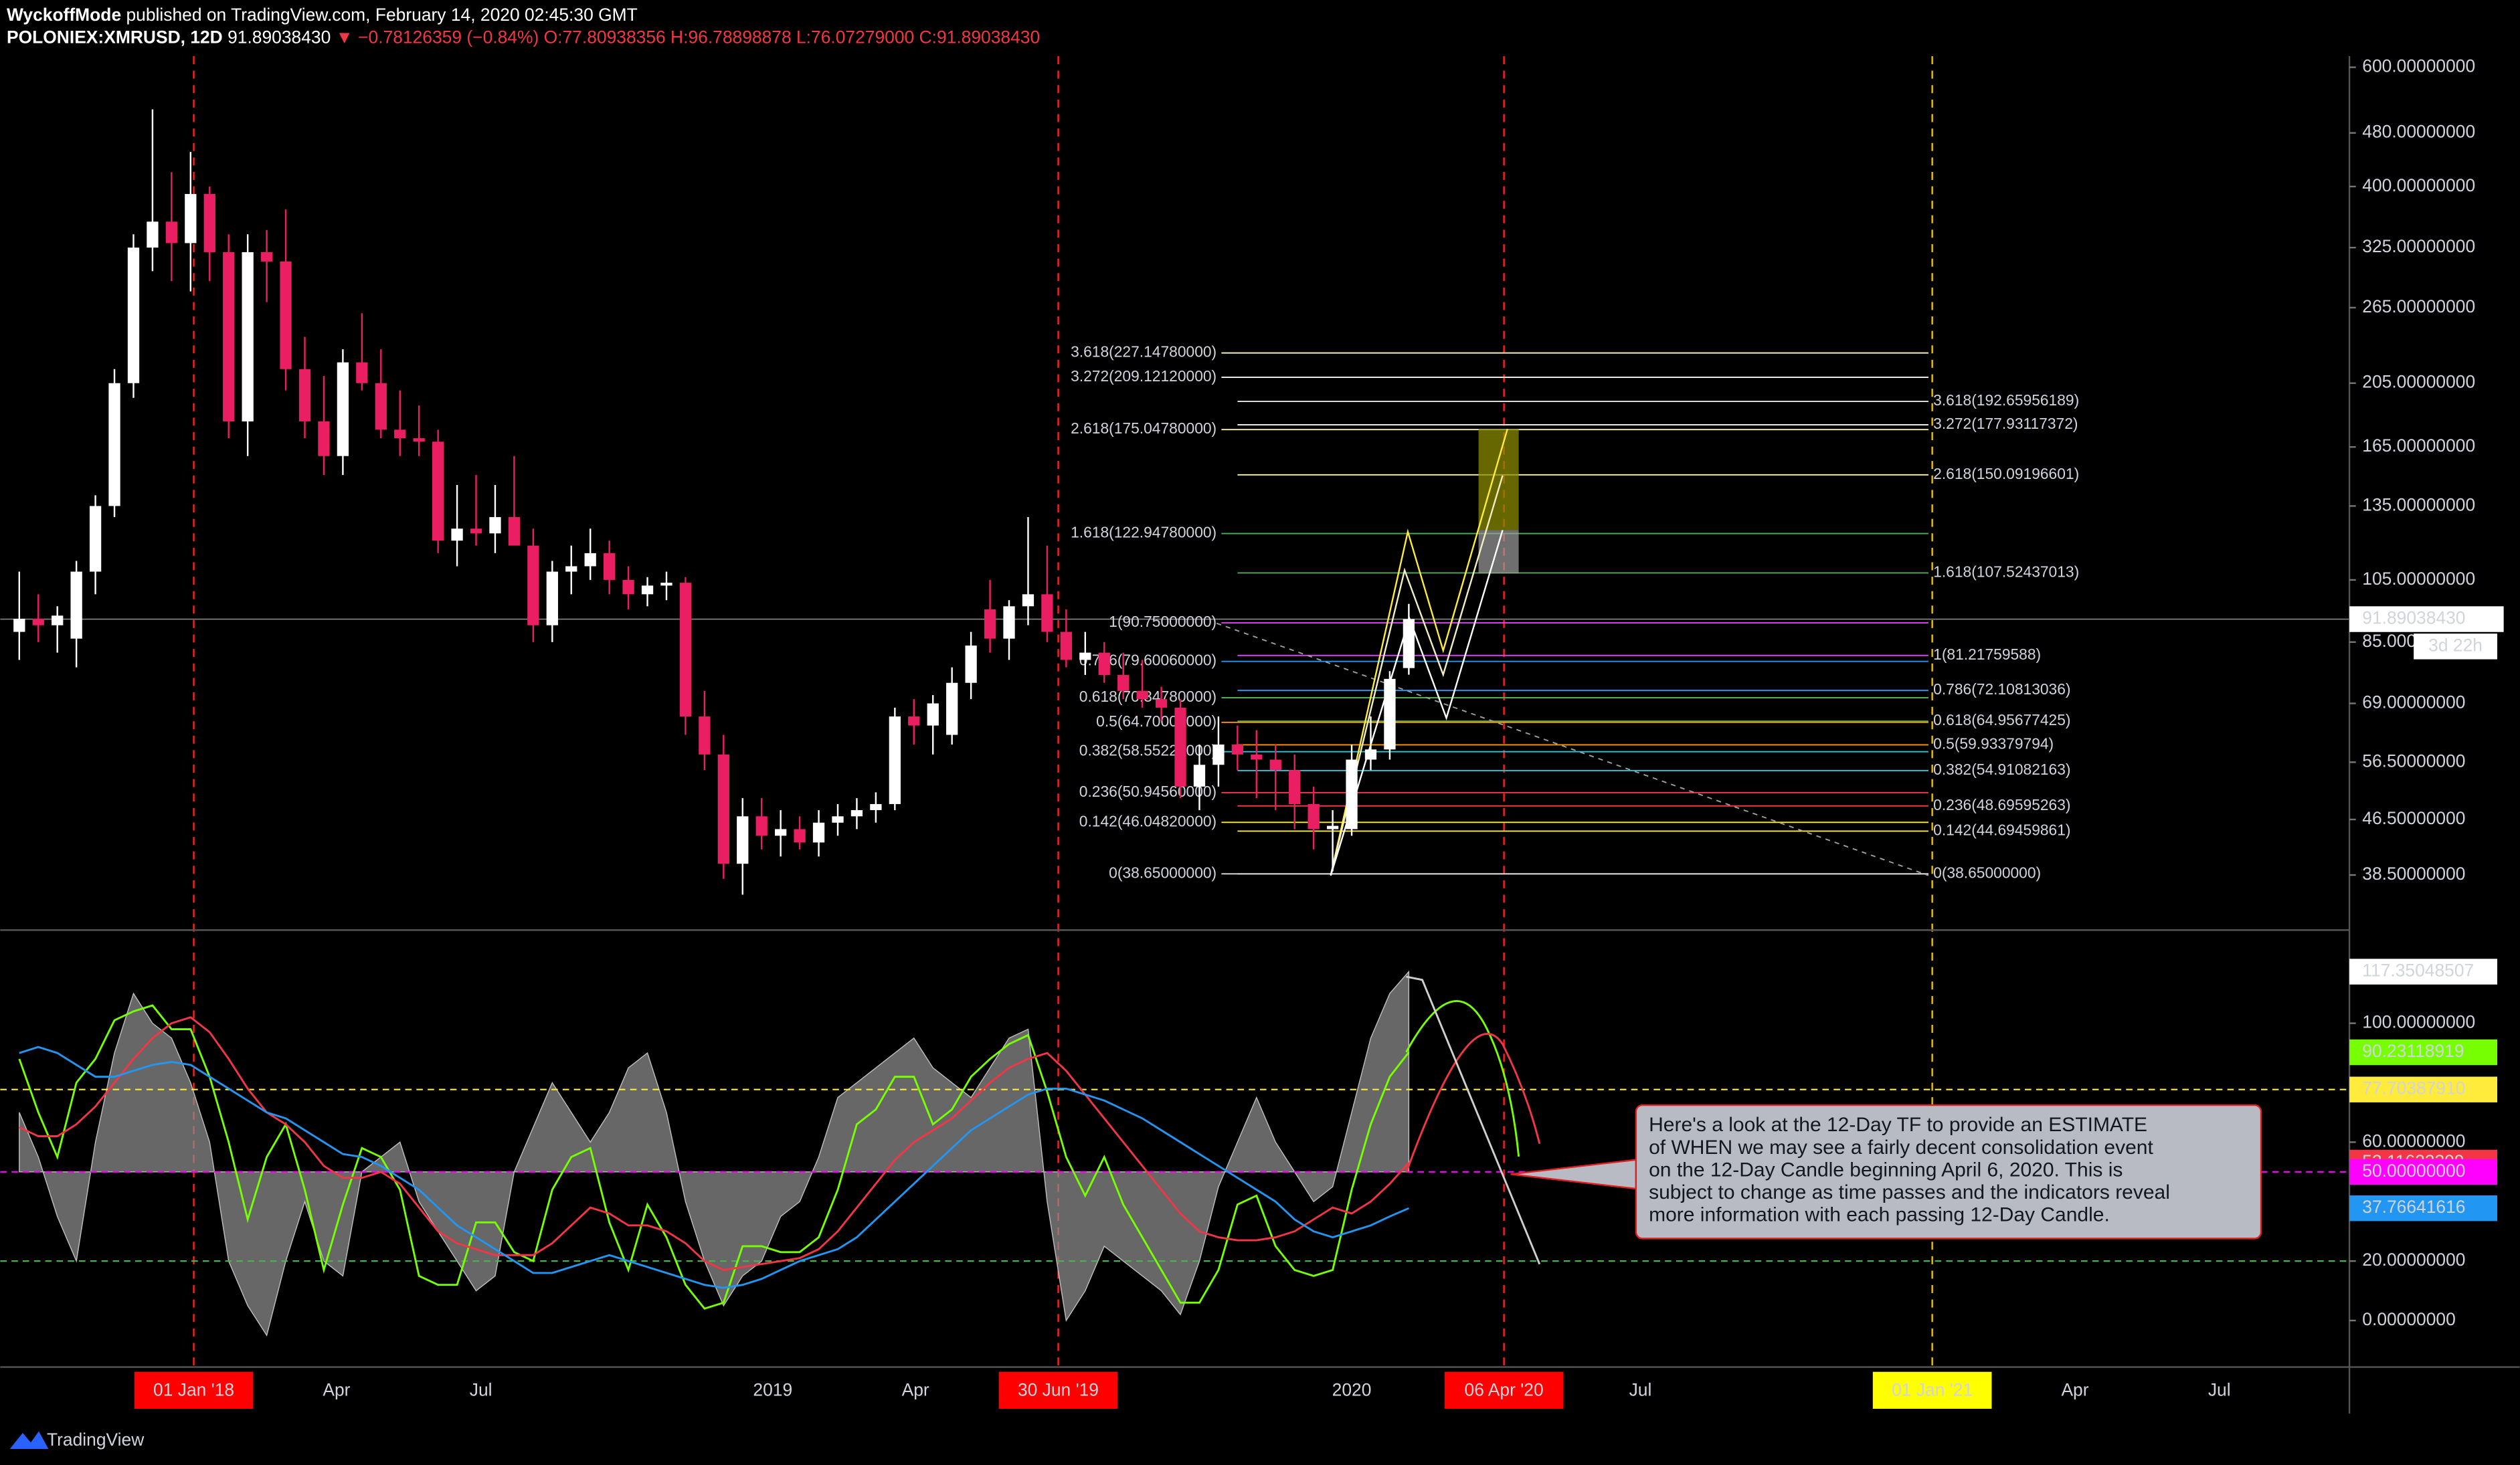 The height and width of the screenshot is (1465, 2520). What do you see at coordinates (714, 1154) in the screenshot?
I see `oscillator-area` at bounding box center [714, 1154].